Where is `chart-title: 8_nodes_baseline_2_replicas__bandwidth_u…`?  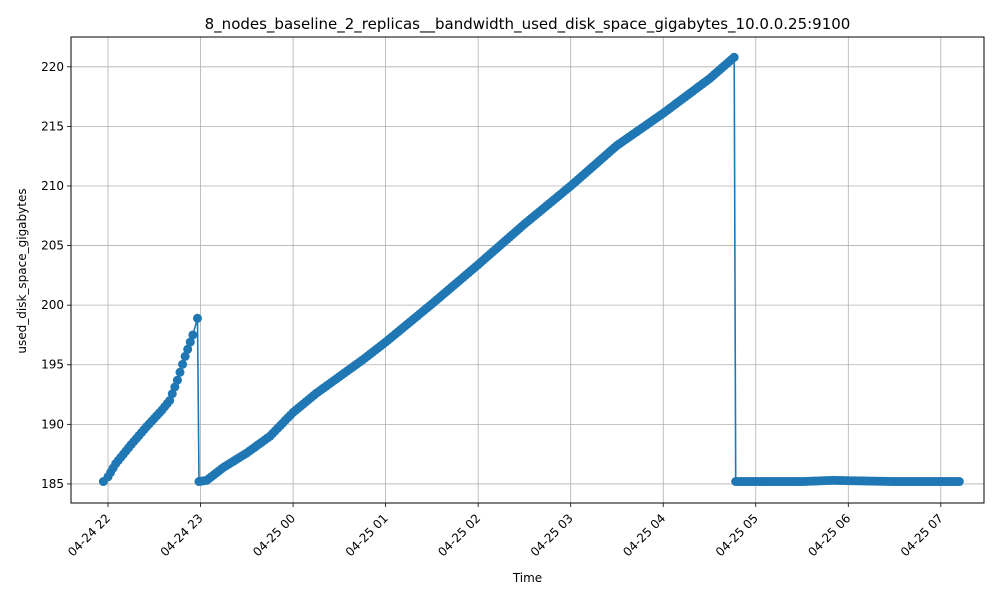 chart-title: 8_nodes_baseline_2_replicas__bandwidth_u… is located at coordinates (528, 24).